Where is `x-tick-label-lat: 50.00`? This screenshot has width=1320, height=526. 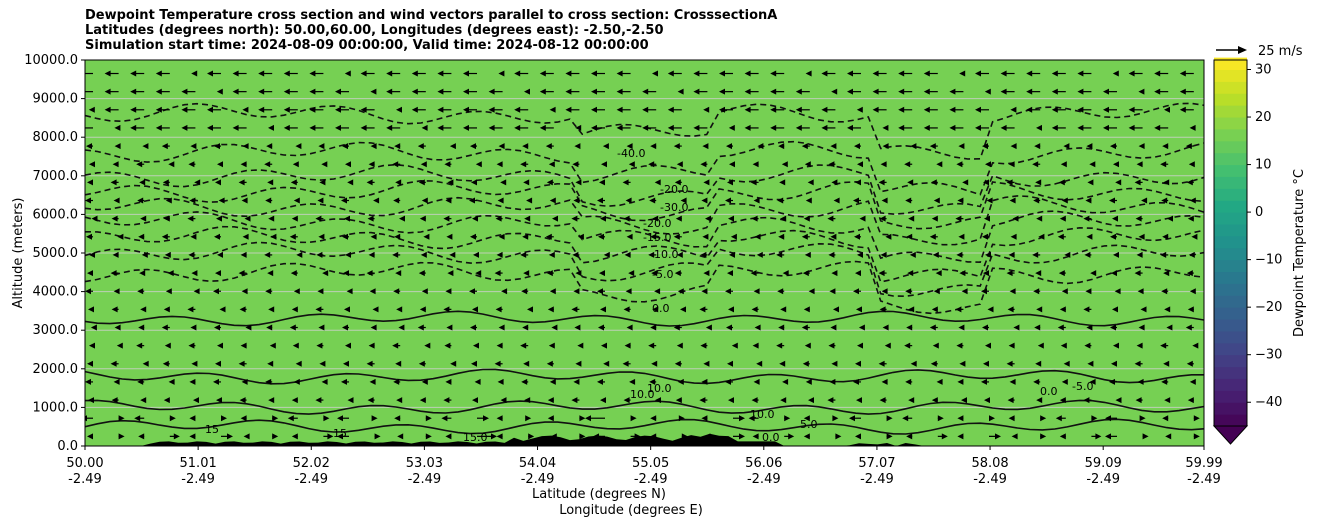 x-tick-label-lat: 50.00 is located at coordinates (84, 463).